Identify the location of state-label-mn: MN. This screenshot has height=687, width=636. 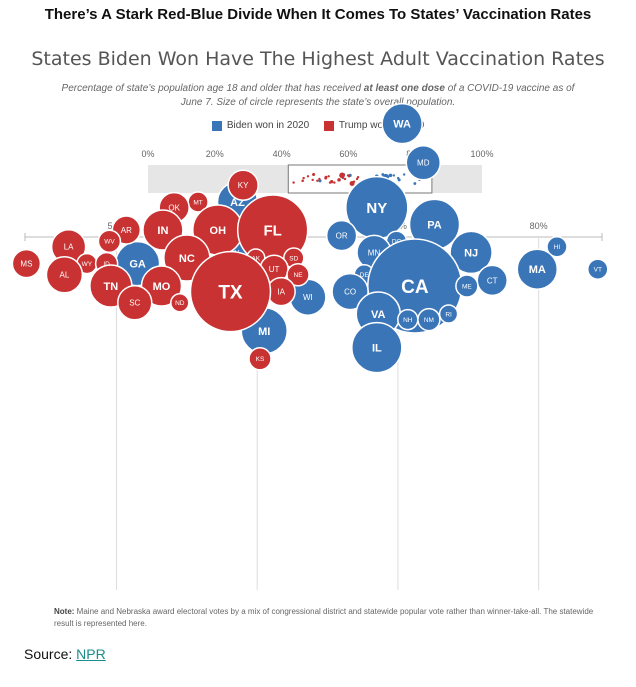
(374, 252).